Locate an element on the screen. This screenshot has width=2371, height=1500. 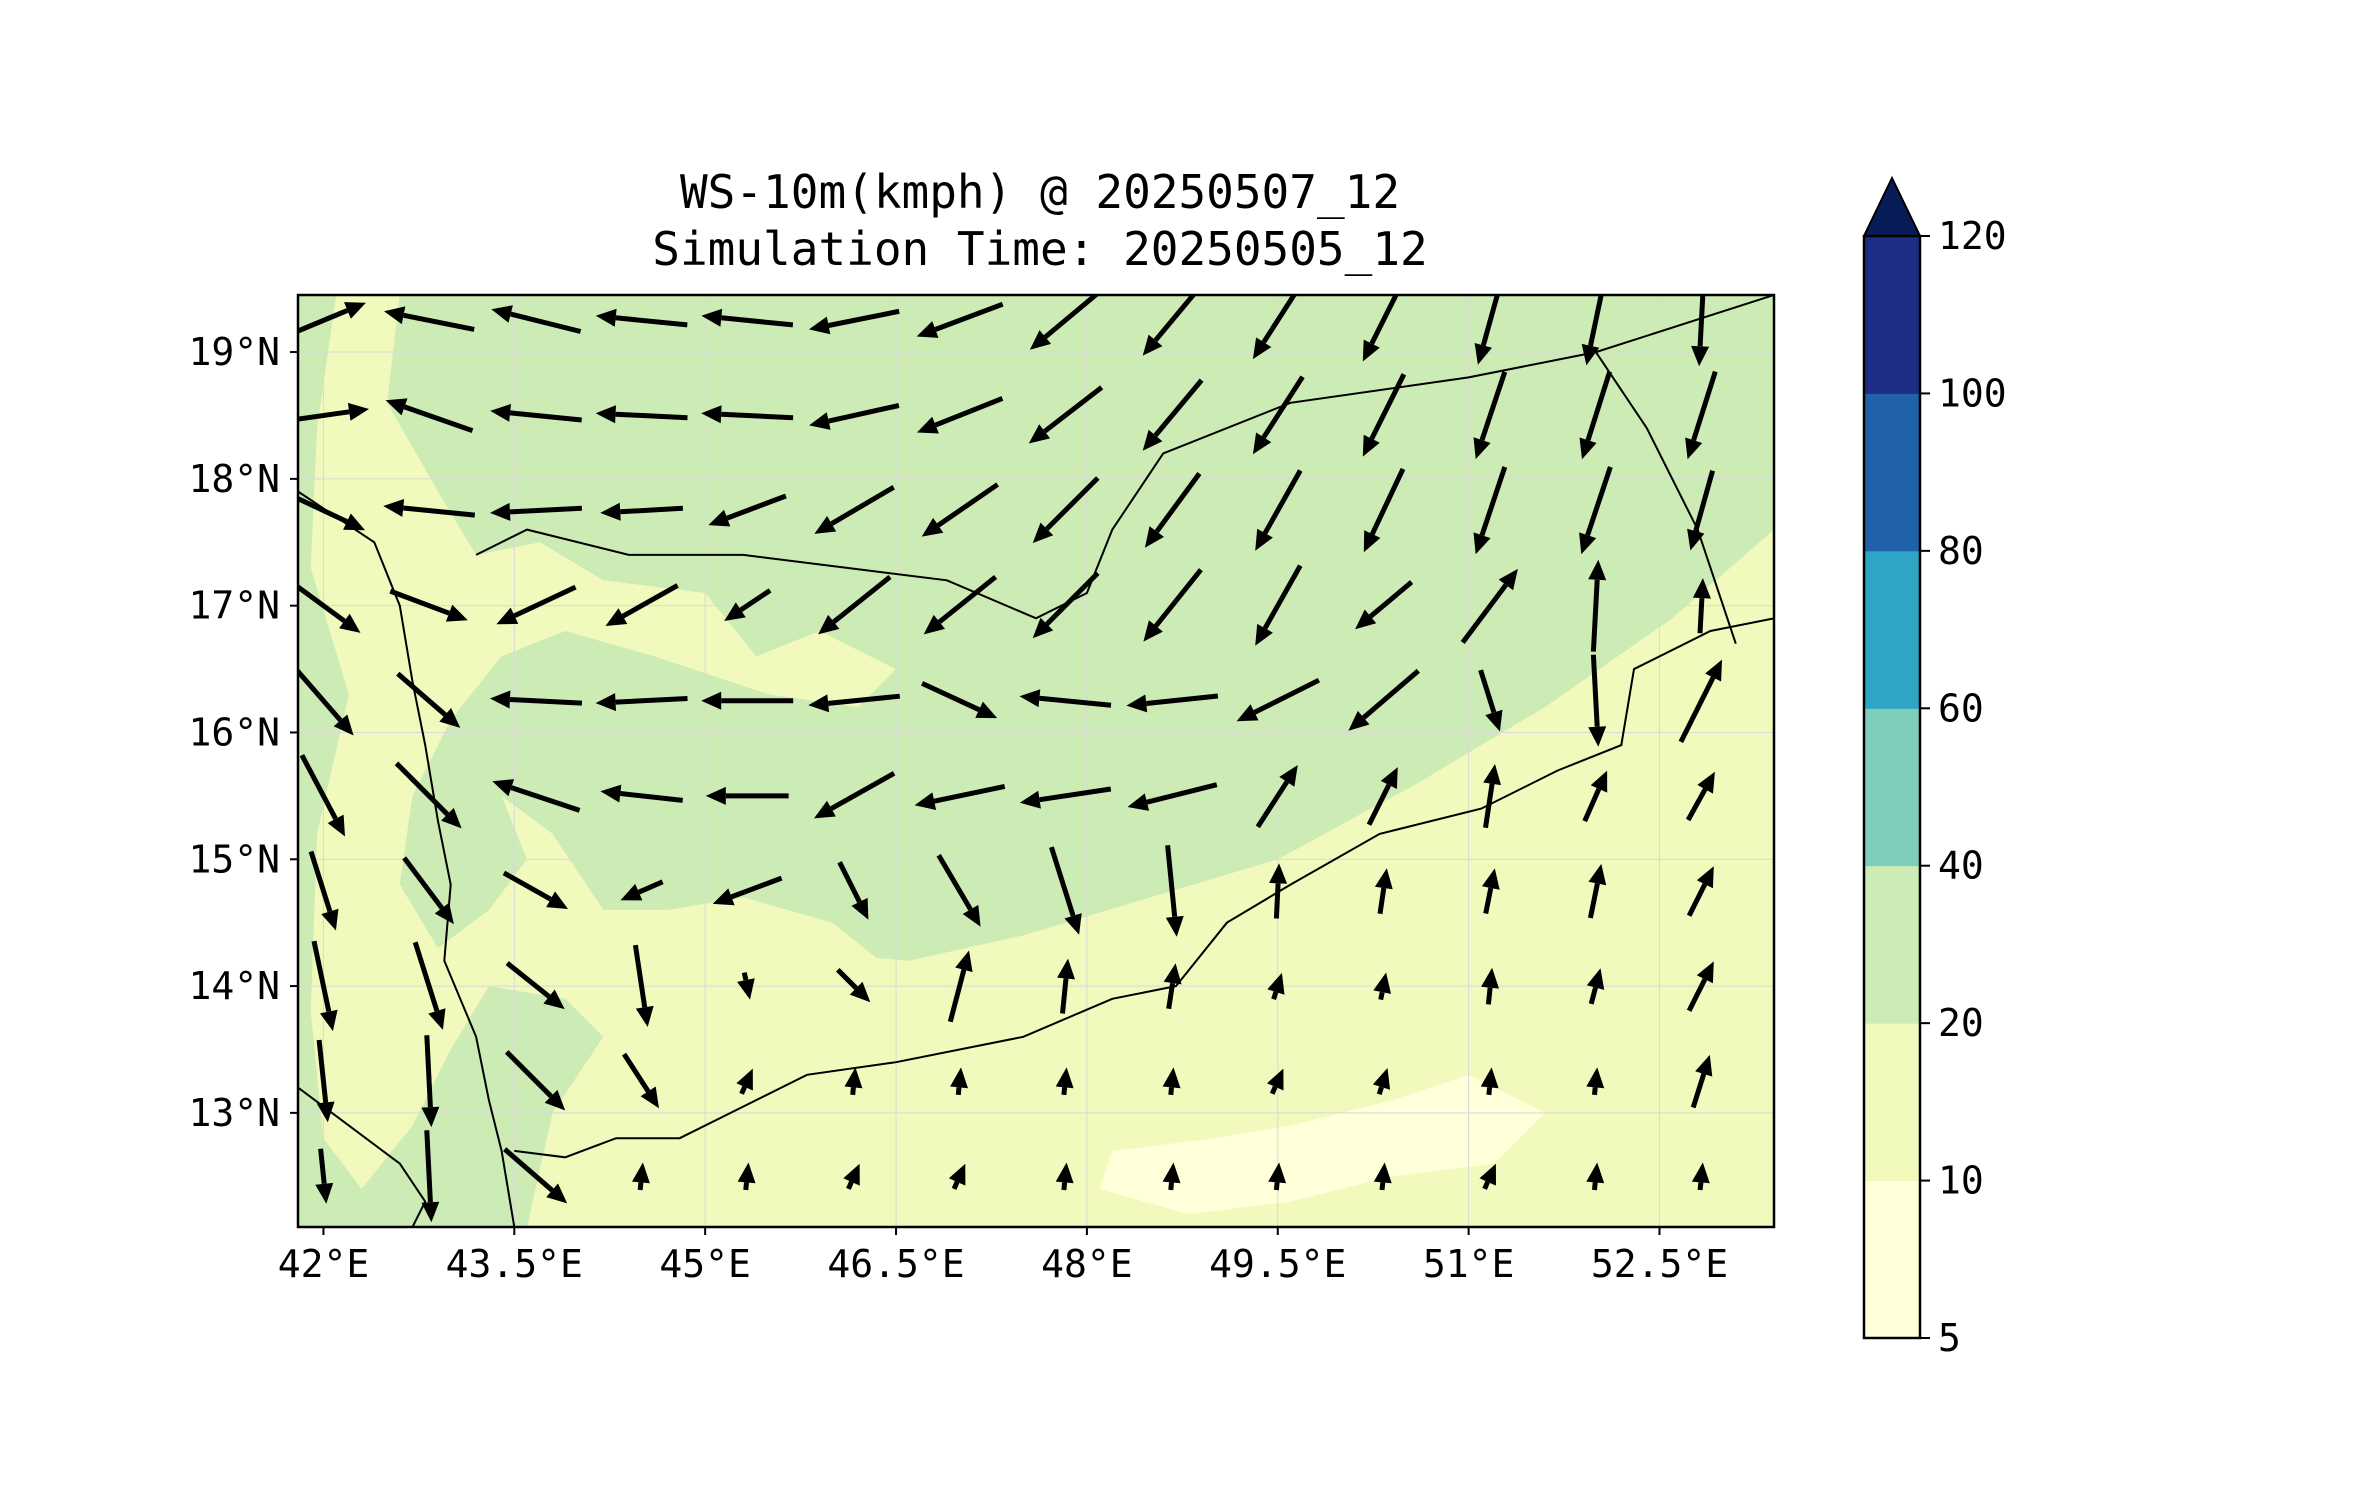
y-tick-label: 17°N is located at coordinates (234, 606).